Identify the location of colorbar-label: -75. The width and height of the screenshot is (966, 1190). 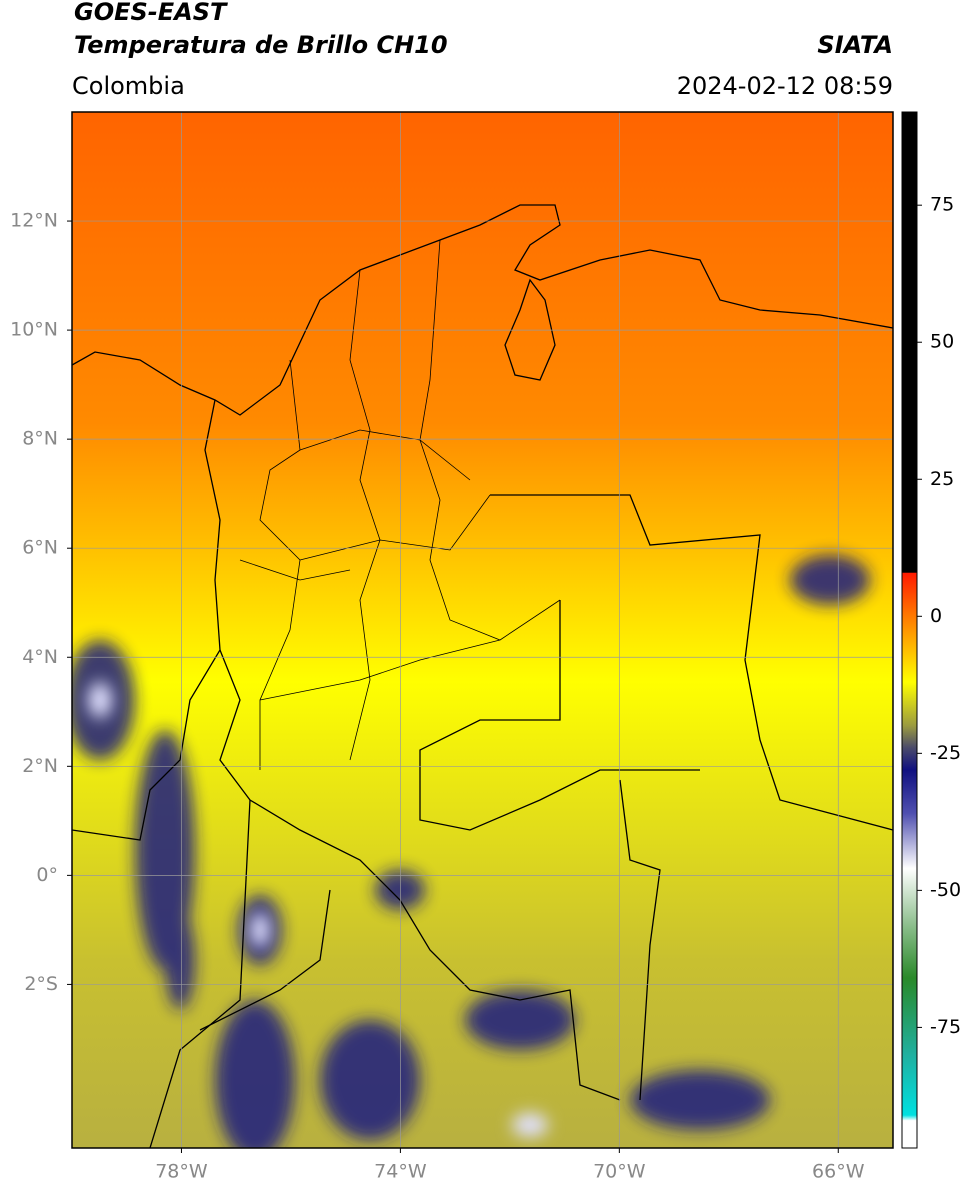
(945, 1027).